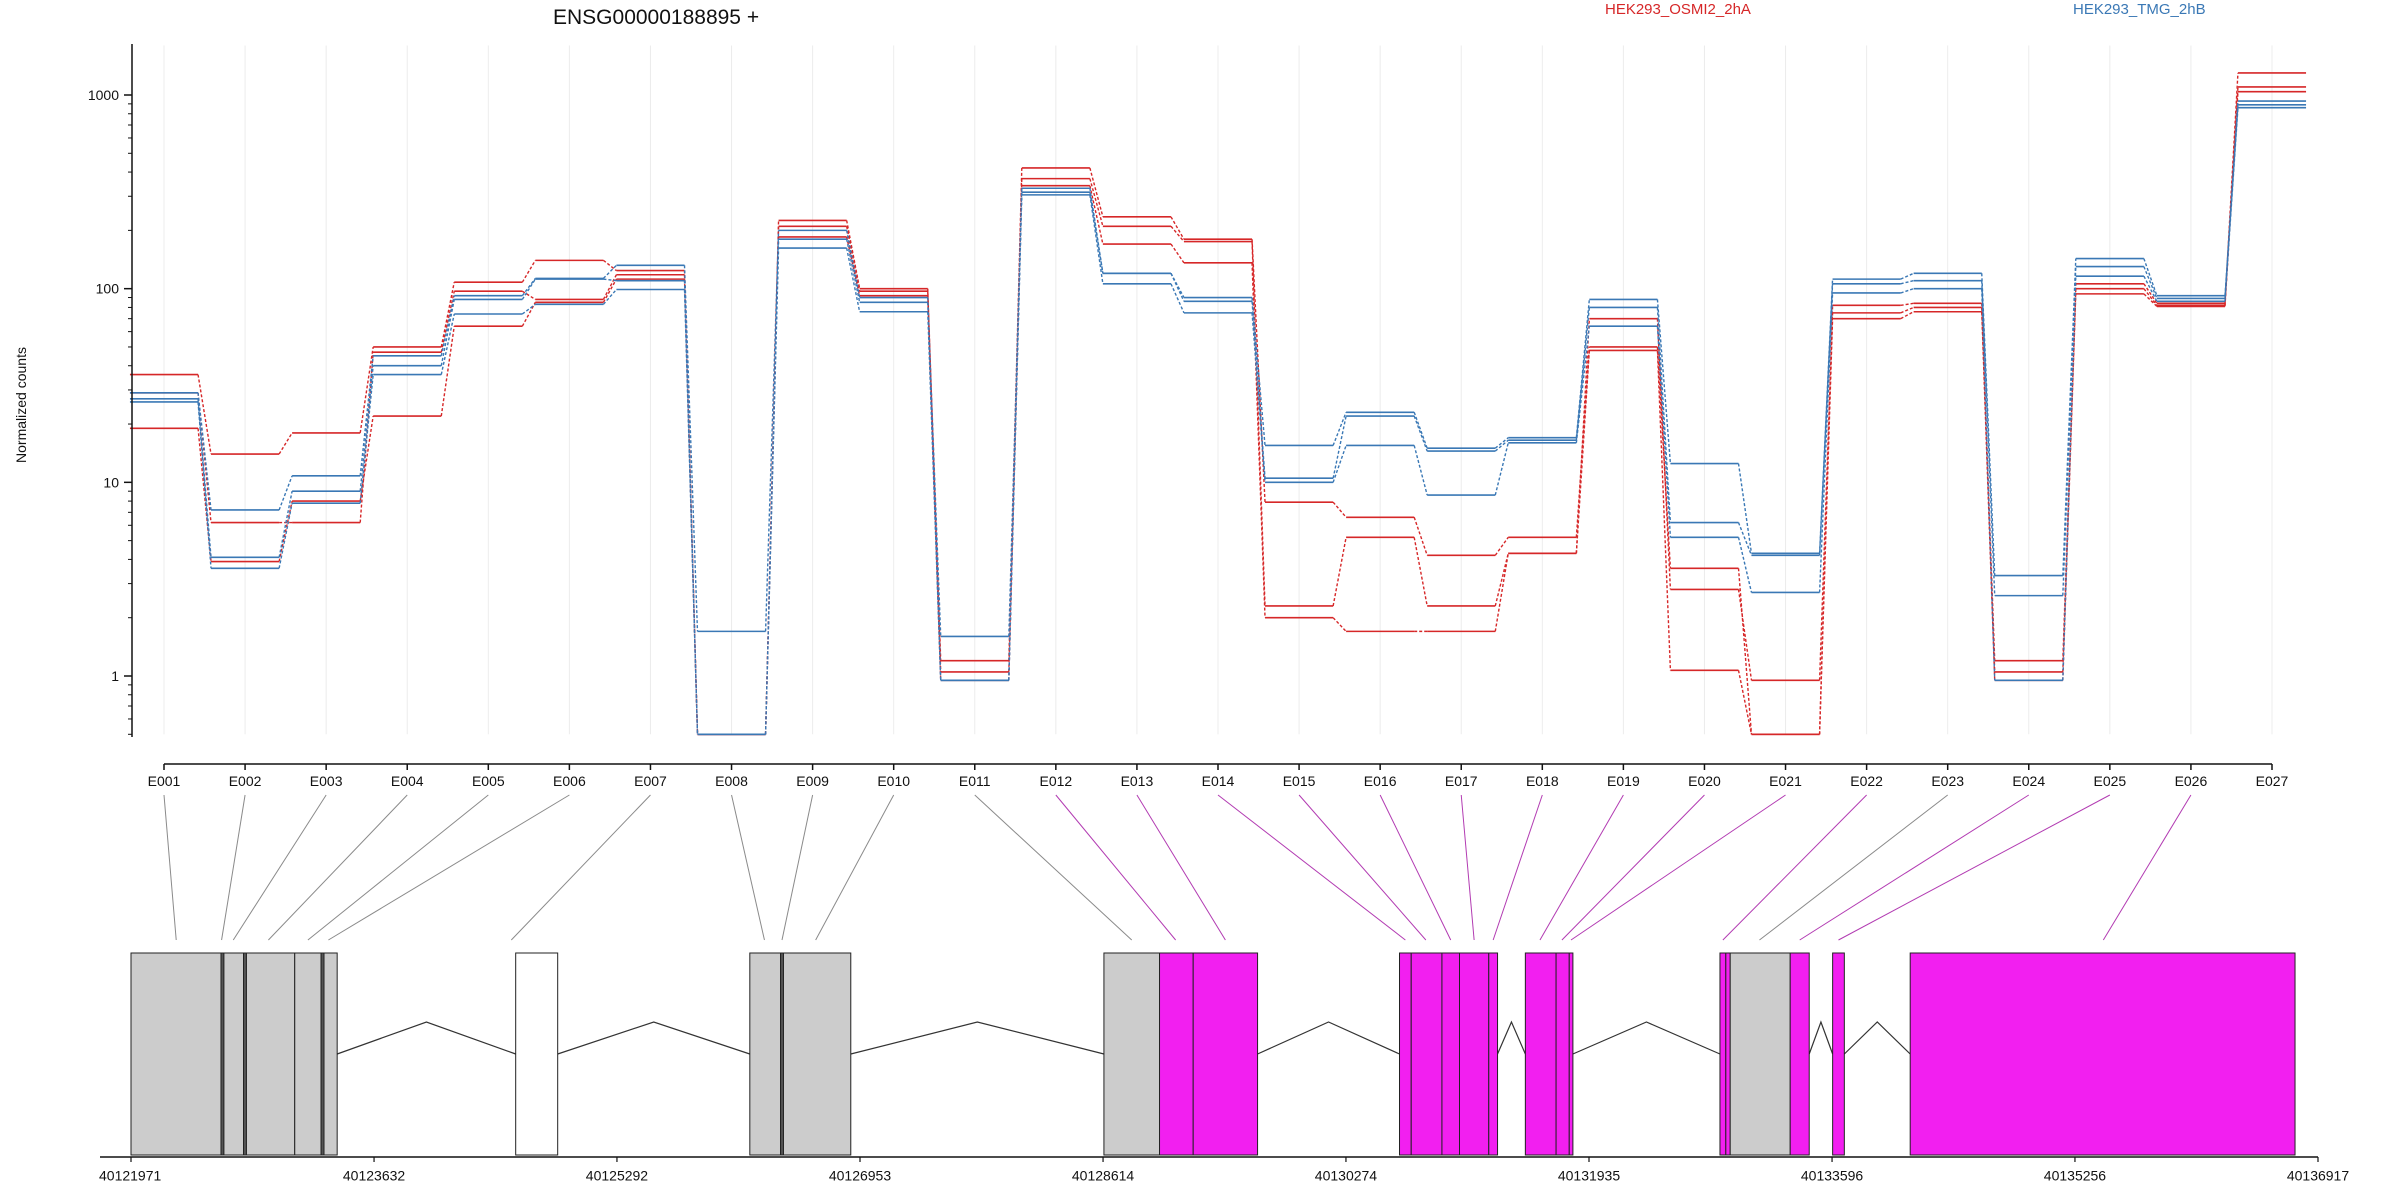 Image resolution: width=2400 pixels, height=1200 pixels. I want to click on link-e010, so click(855, 867).